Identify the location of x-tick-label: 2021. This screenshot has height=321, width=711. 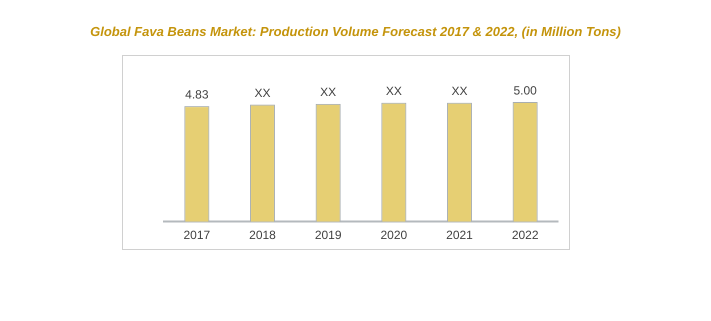
(460, 235).